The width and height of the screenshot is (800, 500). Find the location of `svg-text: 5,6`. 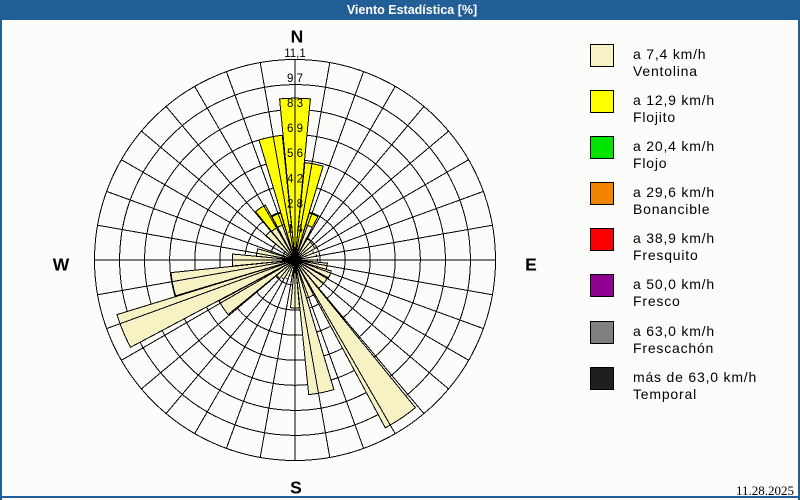

svg-text: 5,6 is located at coordinates (295, 154).